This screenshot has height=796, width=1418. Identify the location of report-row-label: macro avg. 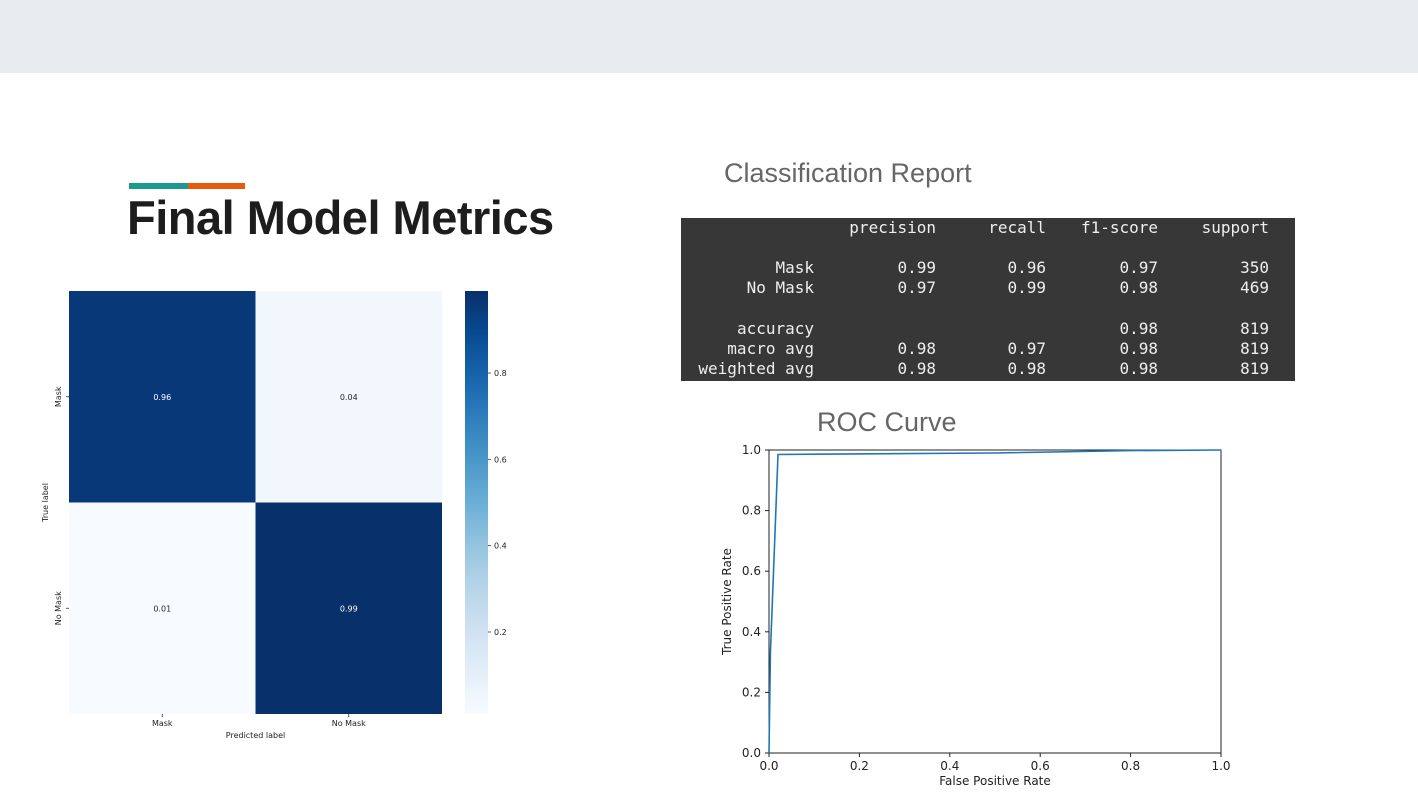
(770, 348).